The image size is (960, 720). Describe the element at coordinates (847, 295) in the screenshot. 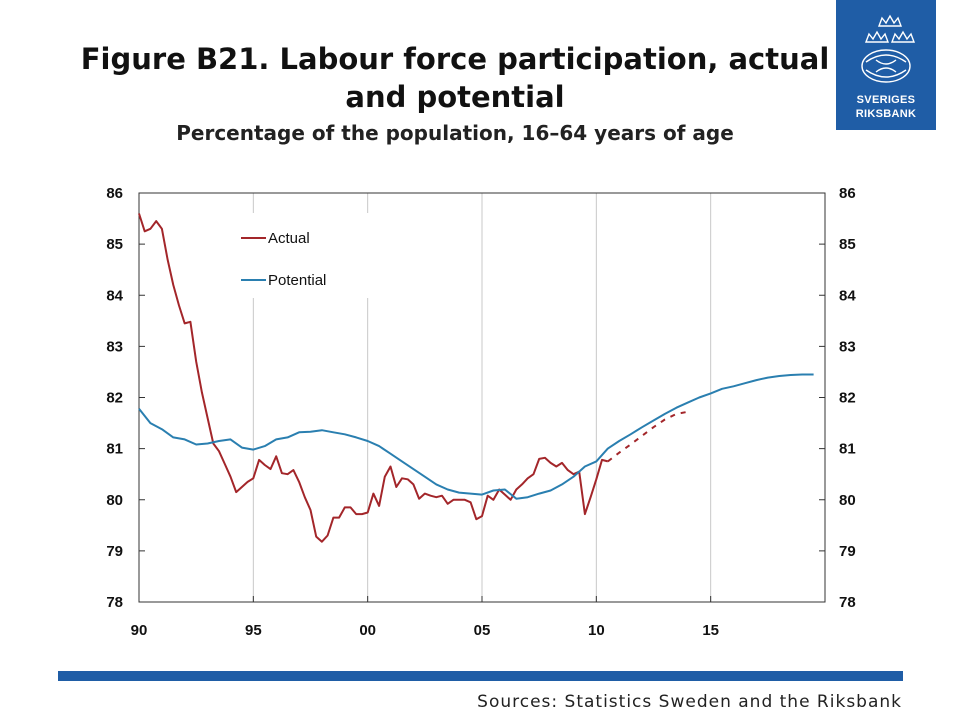

I see `y-tick-label-right: 84` at that location.